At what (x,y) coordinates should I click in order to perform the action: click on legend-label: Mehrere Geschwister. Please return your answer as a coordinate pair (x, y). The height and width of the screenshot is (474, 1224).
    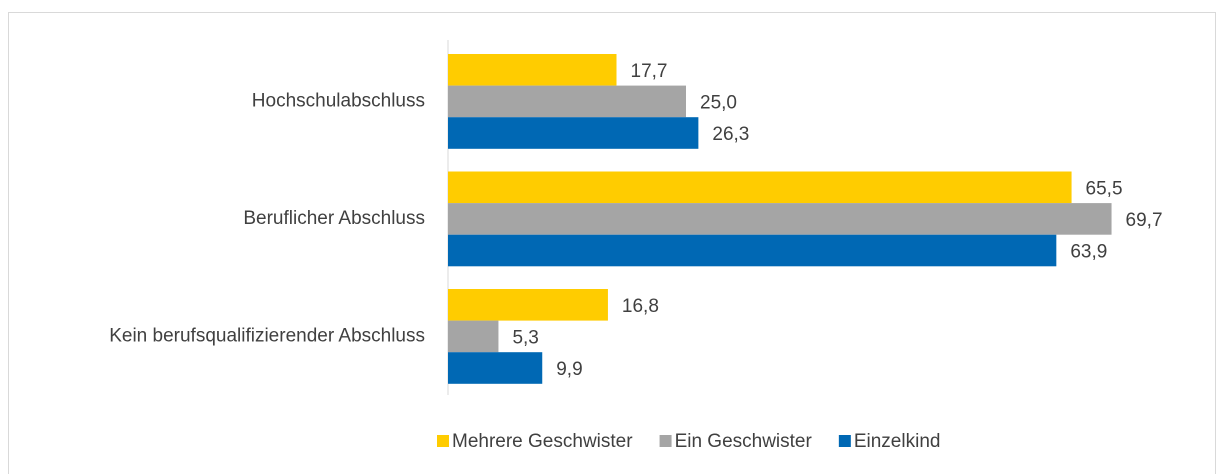
    Looking at the image, I should click on (542, 441).